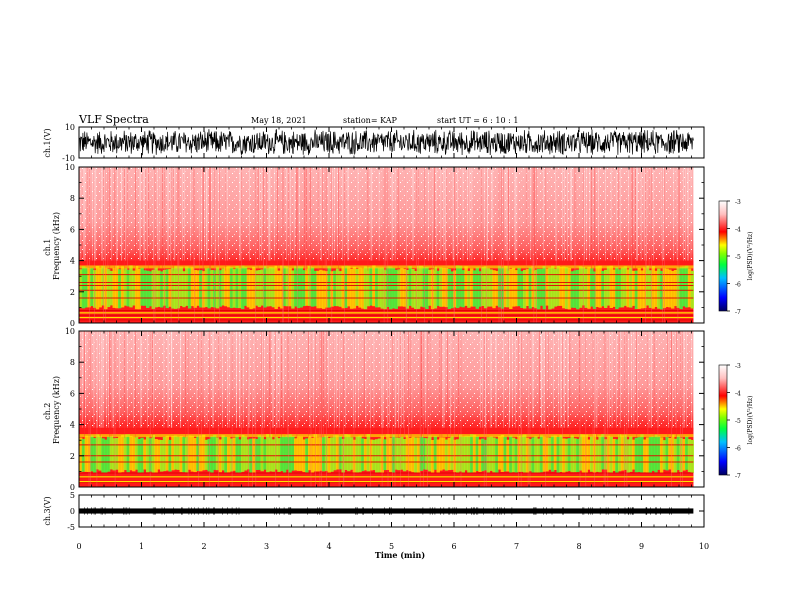 The image size is (792, 612). Describe the element at coordinates (738, 366) in the screenshot. I see `ch2-colorbar-tick-label: -3` at that location.